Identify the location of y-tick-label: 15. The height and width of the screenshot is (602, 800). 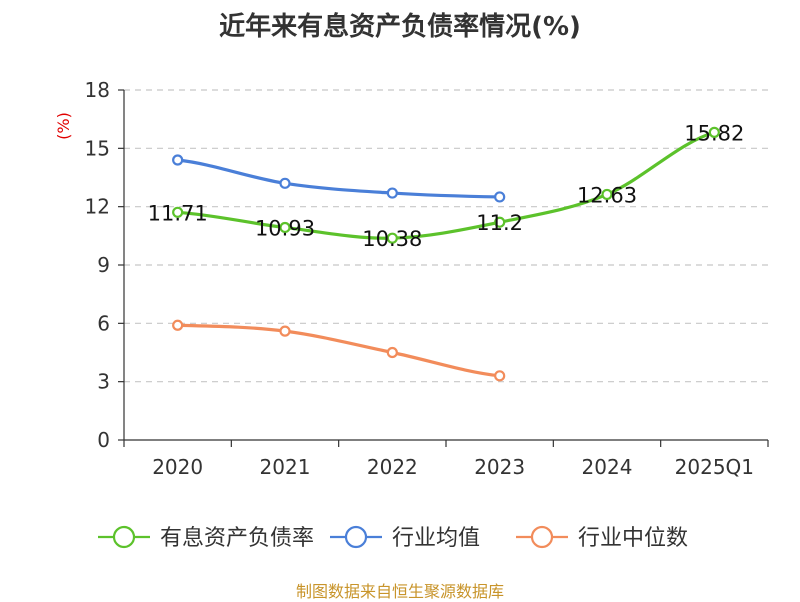
(97, 148).